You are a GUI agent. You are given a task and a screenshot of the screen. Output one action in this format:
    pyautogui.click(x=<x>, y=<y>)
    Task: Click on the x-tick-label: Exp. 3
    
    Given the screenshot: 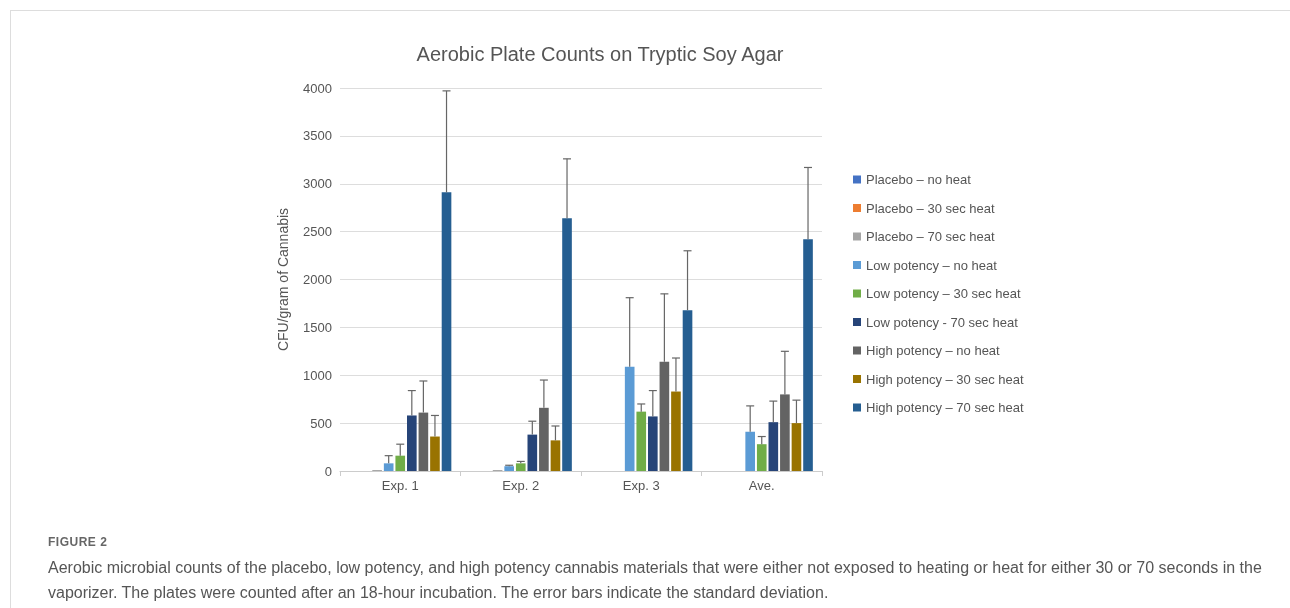 What is the action you would take?
    pyautogui.click(x=641, y=485)
    